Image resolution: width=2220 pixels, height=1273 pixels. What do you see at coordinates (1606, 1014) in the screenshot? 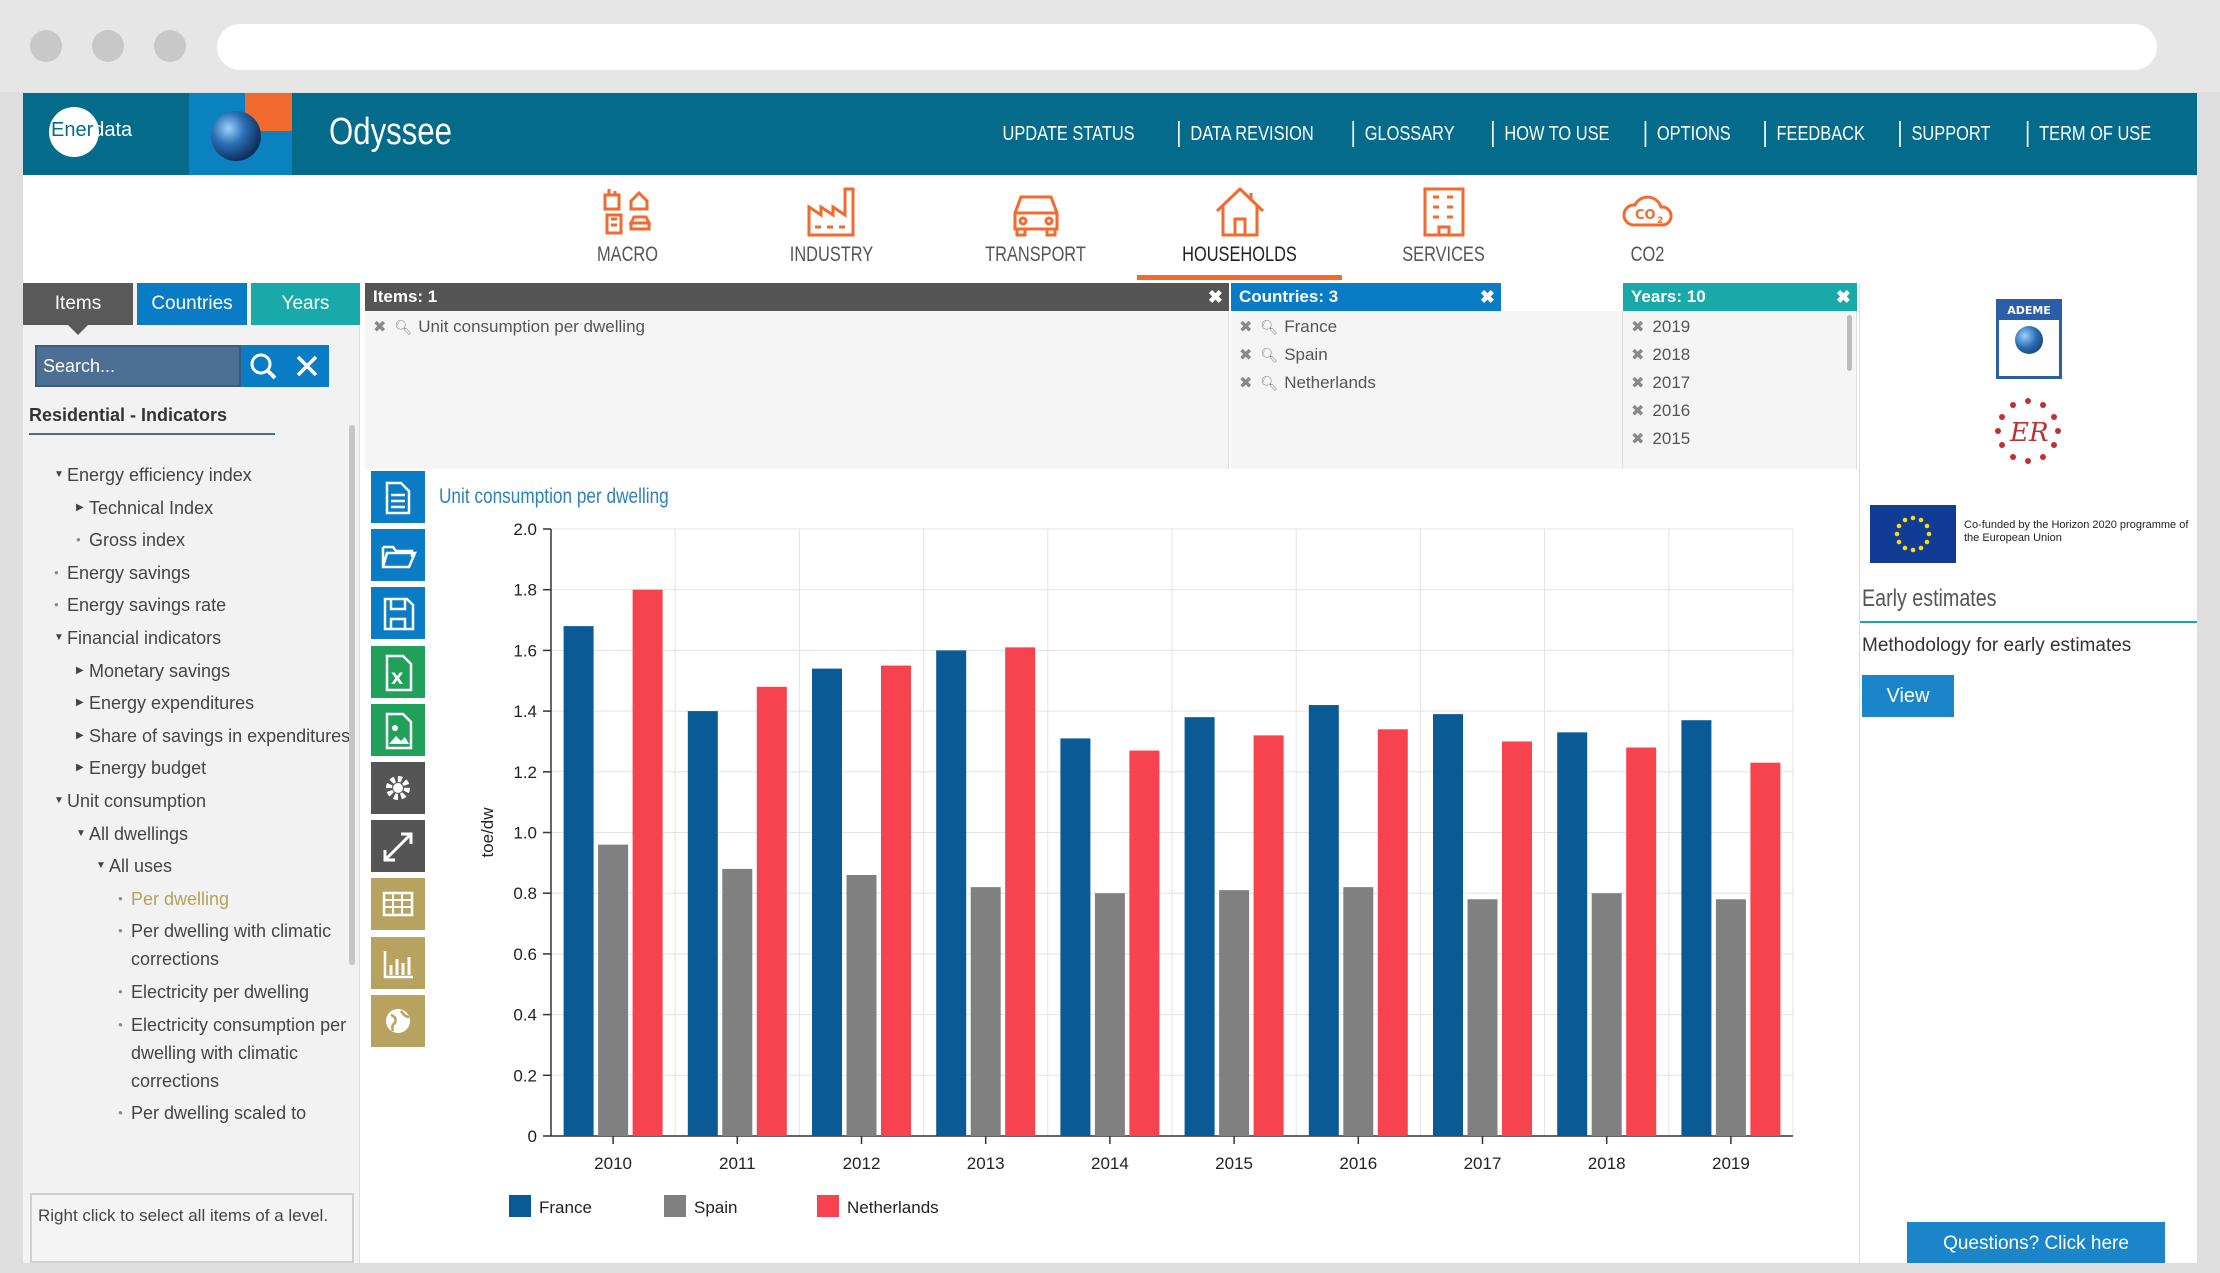
I see `bar-spain-2018` at bounding box center [1606, 1014].